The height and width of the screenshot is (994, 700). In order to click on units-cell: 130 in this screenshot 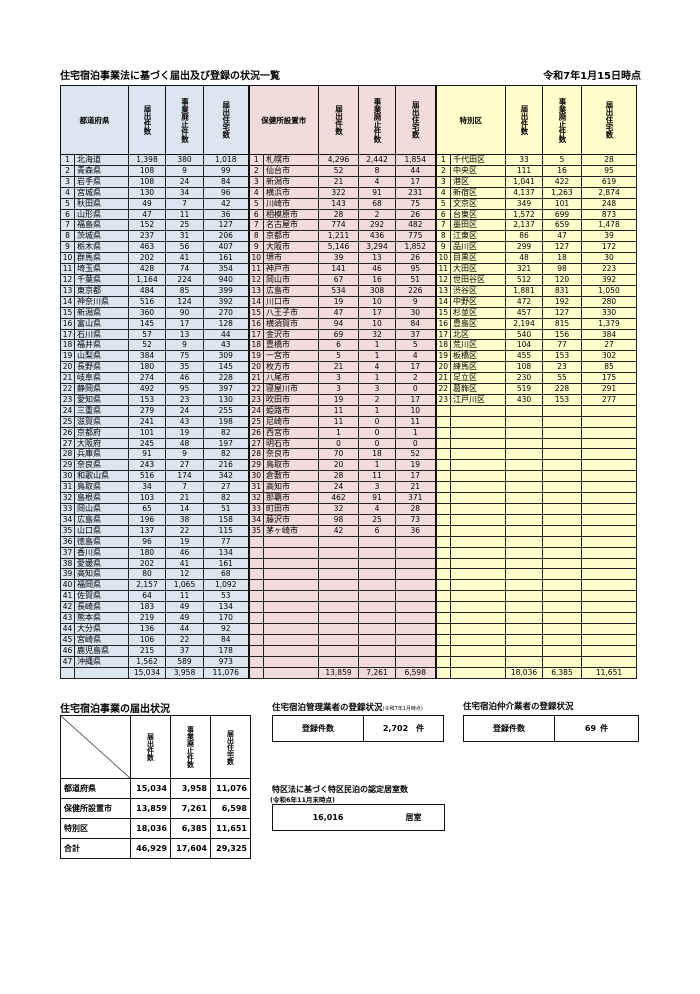, I will do `click(226, 399)`.